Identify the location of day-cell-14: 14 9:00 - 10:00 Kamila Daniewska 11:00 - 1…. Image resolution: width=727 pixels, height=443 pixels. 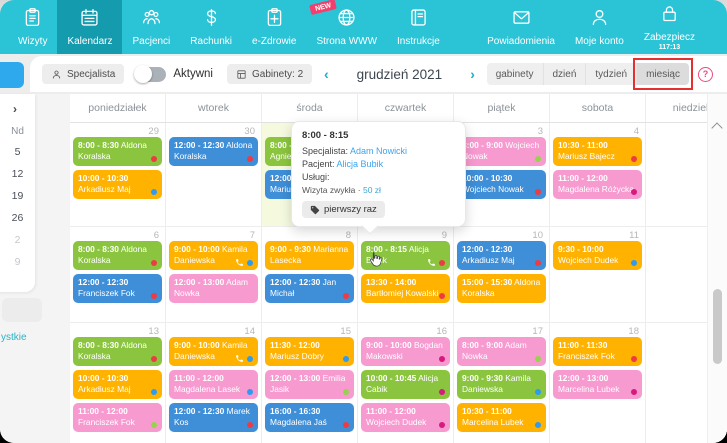
(214, 383).